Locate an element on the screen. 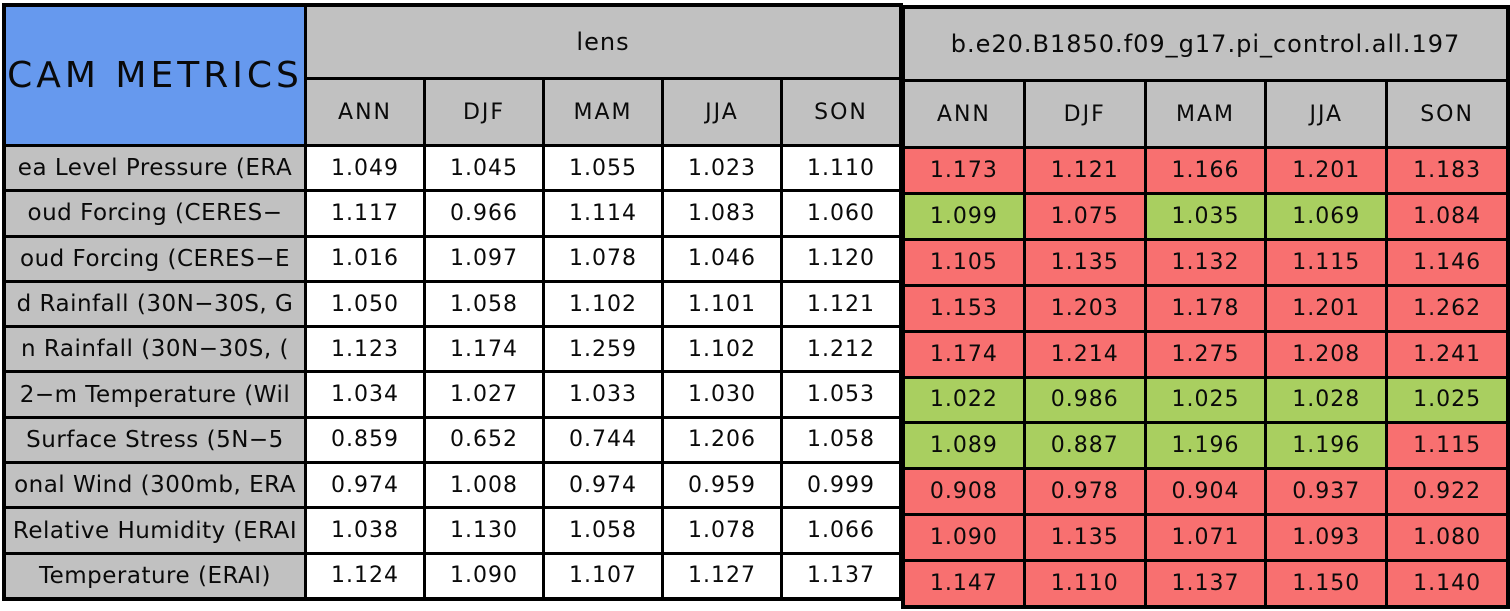  lens-value-cell: 0.652 is located at coordinates (484, 440).